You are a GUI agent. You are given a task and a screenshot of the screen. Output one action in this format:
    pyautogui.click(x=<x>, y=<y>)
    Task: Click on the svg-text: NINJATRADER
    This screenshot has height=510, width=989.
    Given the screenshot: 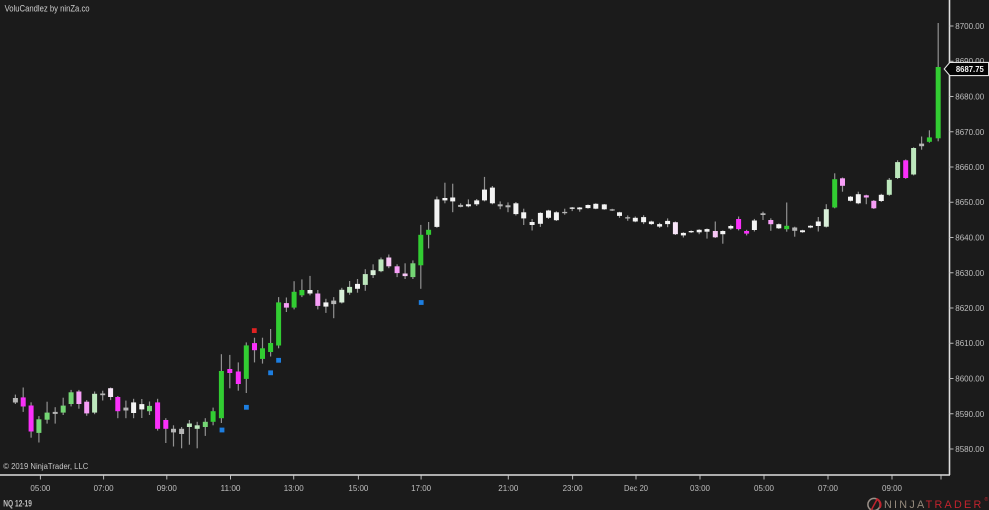 What is the action you would take?
    pyautogui.click(x=934, y=504)
    